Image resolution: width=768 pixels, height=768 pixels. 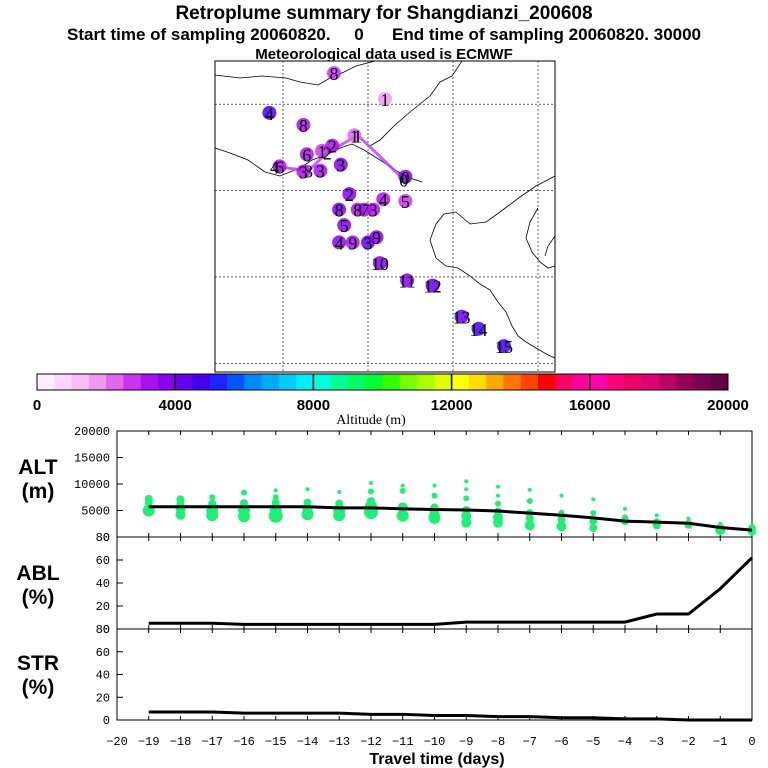 What do you see at coordinates (451, 591) in the screenshot?
I see `abl-line` at bounding box center [451, 591].